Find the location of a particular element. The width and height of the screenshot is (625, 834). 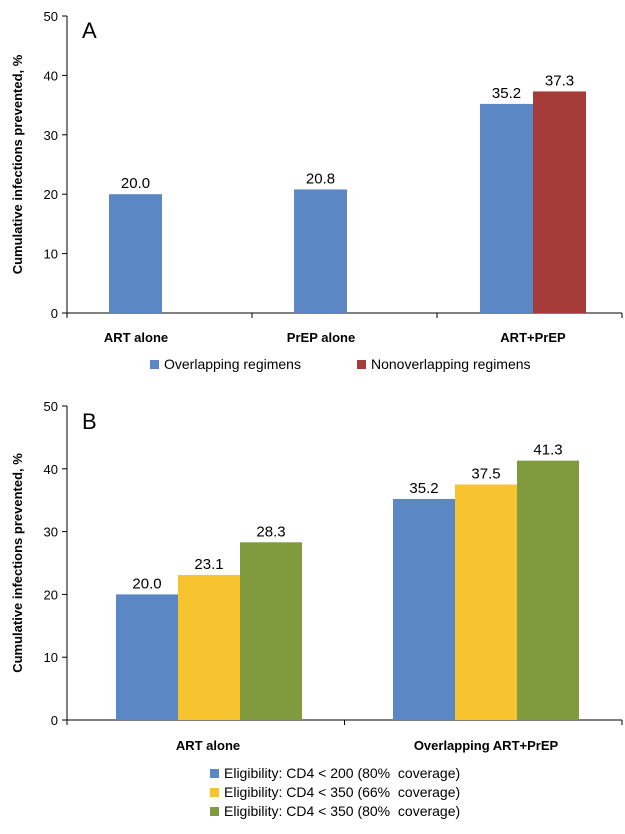

bar-value-label: 23.1 is located at coordinates (208, 564).